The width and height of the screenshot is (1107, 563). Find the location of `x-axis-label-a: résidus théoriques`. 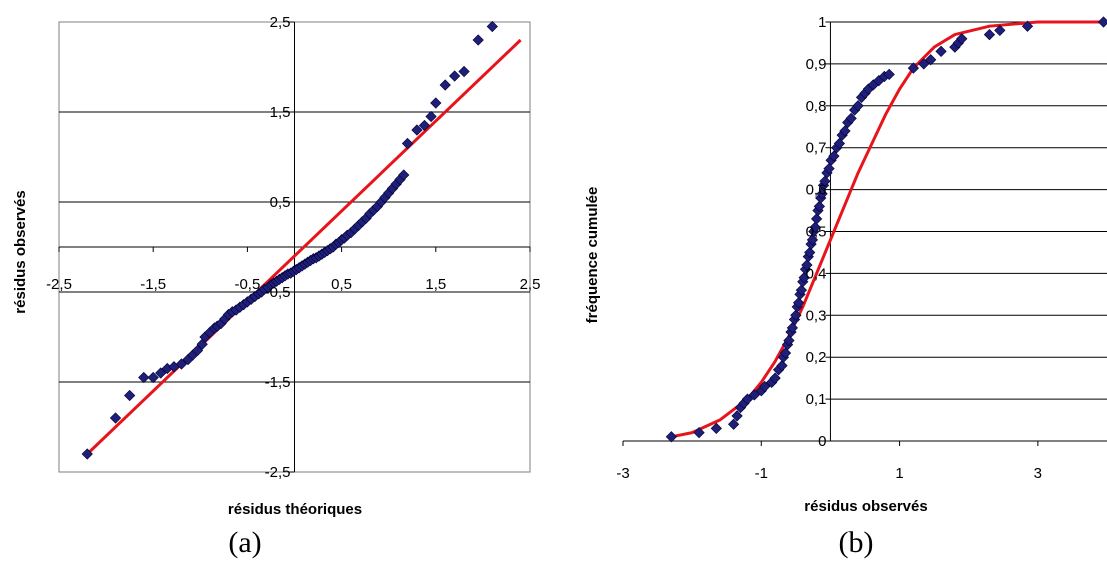

x-axis-label-a: résidus théoriques is located at coordinates (295, 509).